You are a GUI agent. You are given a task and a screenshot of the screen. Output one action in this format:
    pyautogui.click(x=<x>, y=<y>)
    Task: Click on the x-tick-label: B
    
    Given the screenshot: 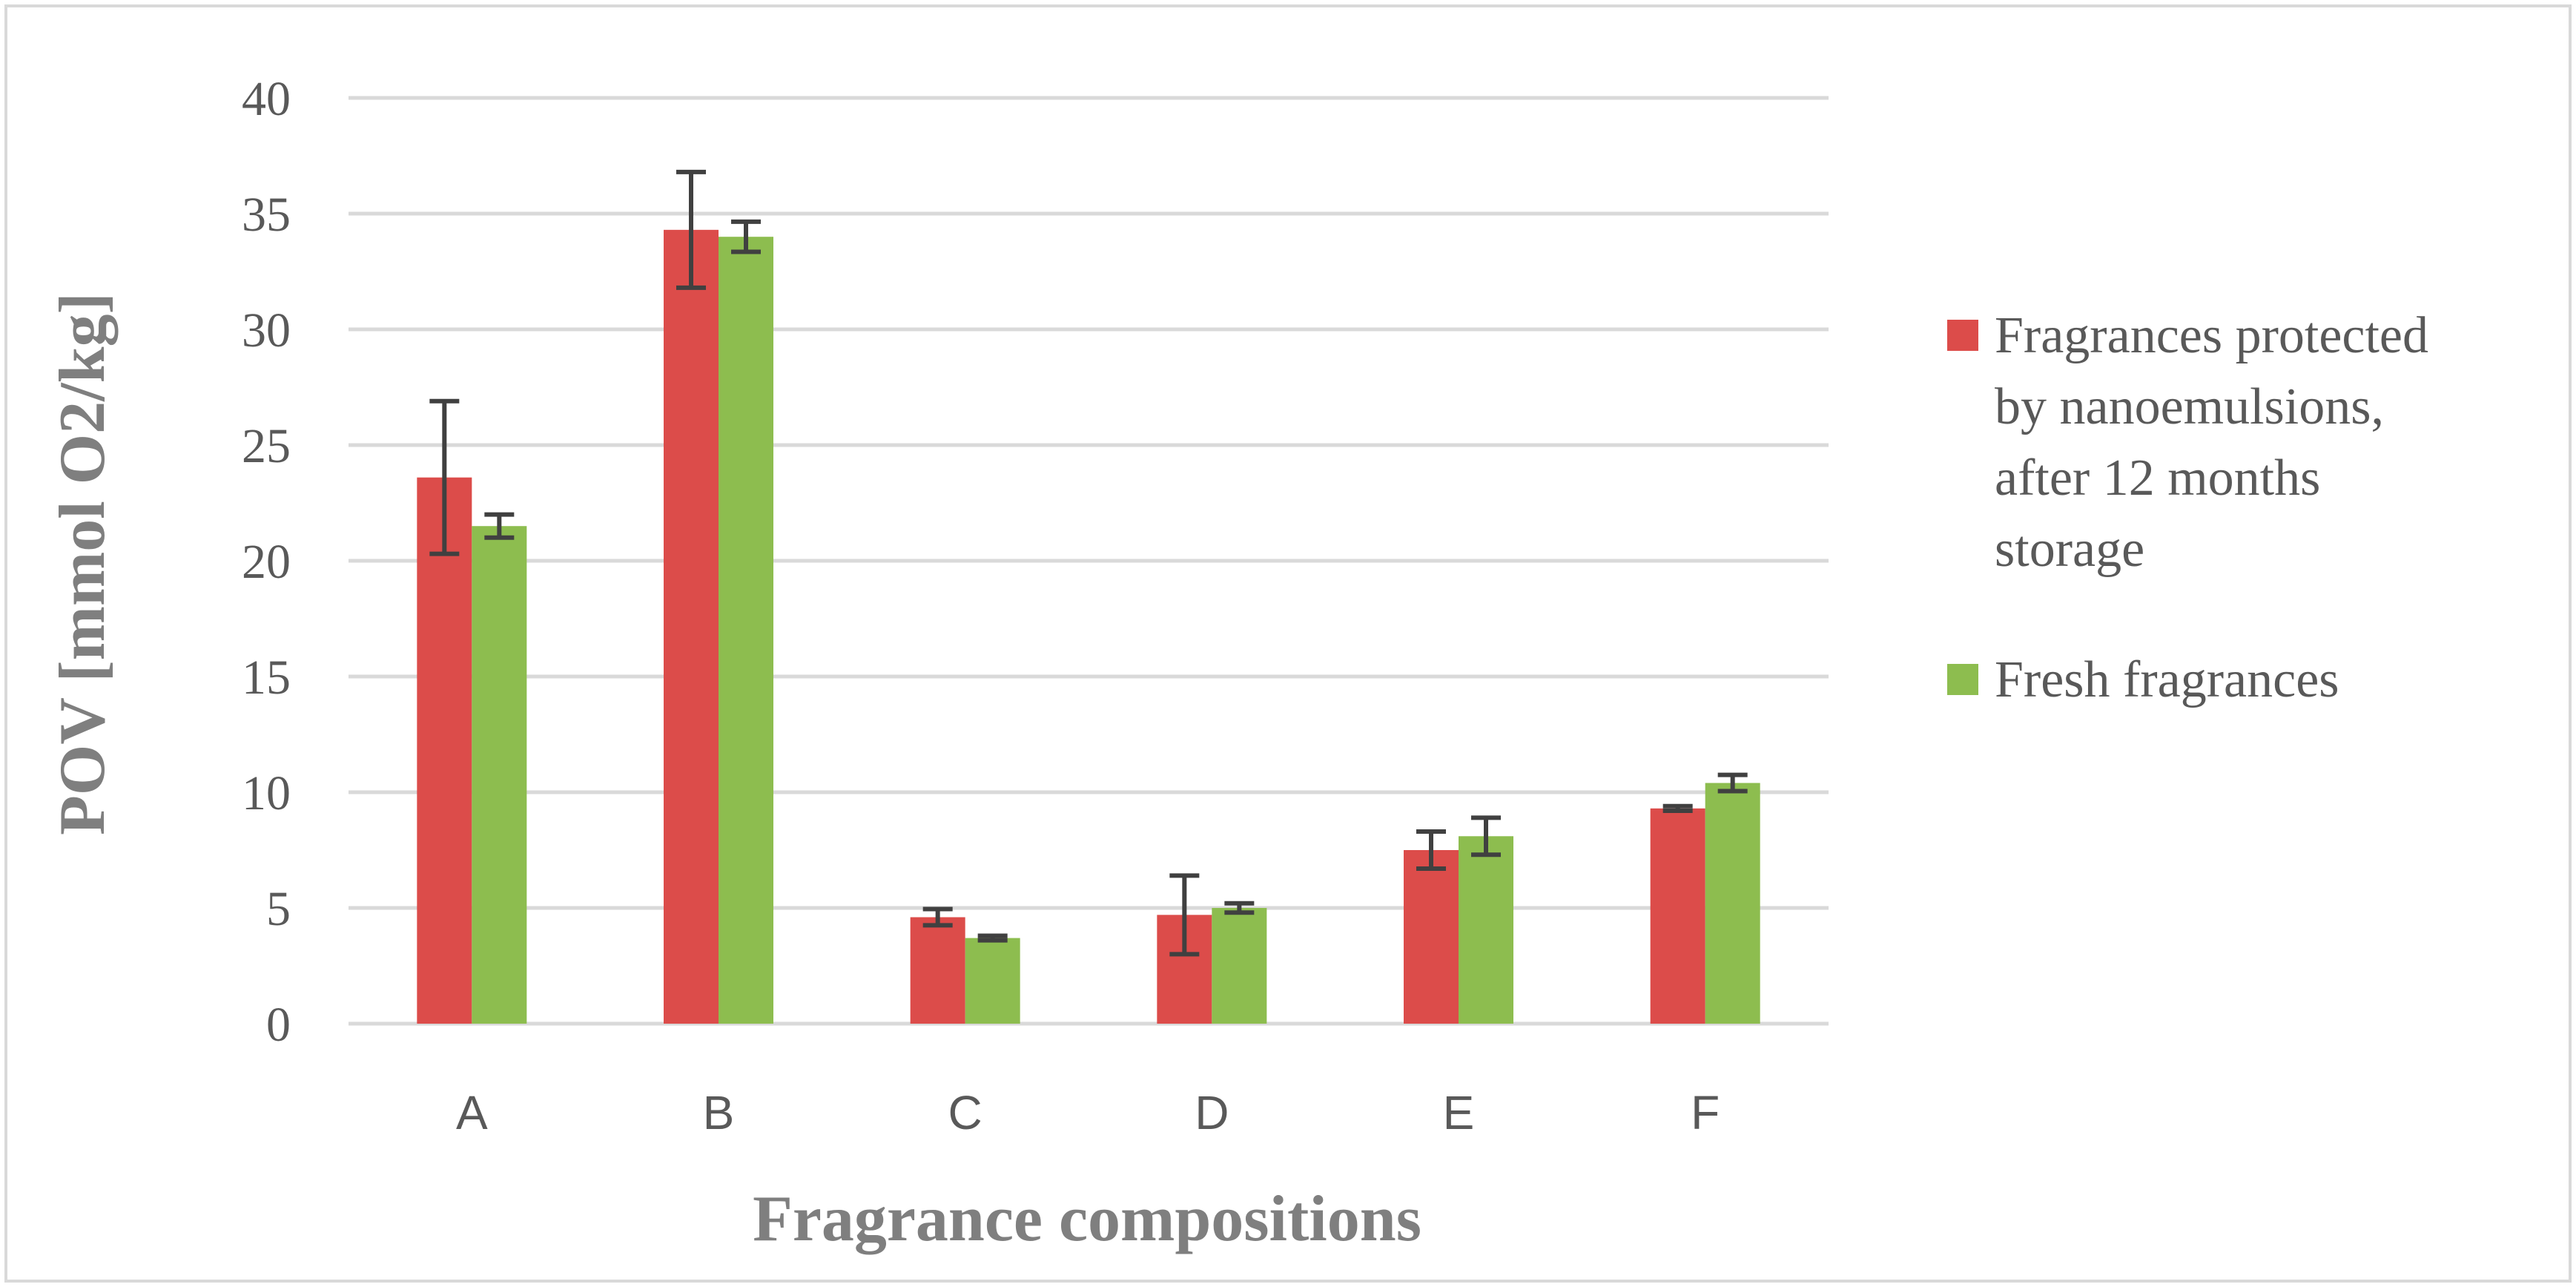 What is the action you would take?
    pyautogui.click(x=719, y=1112)
    